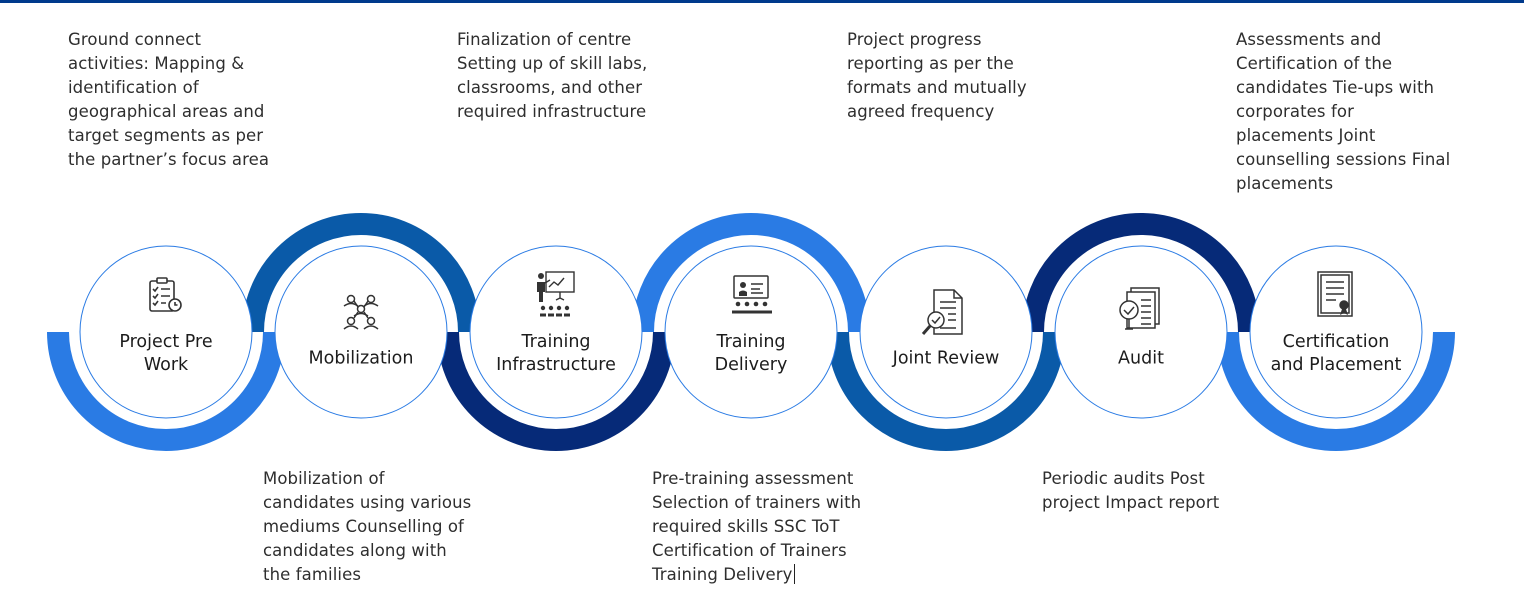 This screenshot has width=1524, height=616. Describe the element at coordinates (946, 391) in the screenshot. I see `arc-review` at that location.